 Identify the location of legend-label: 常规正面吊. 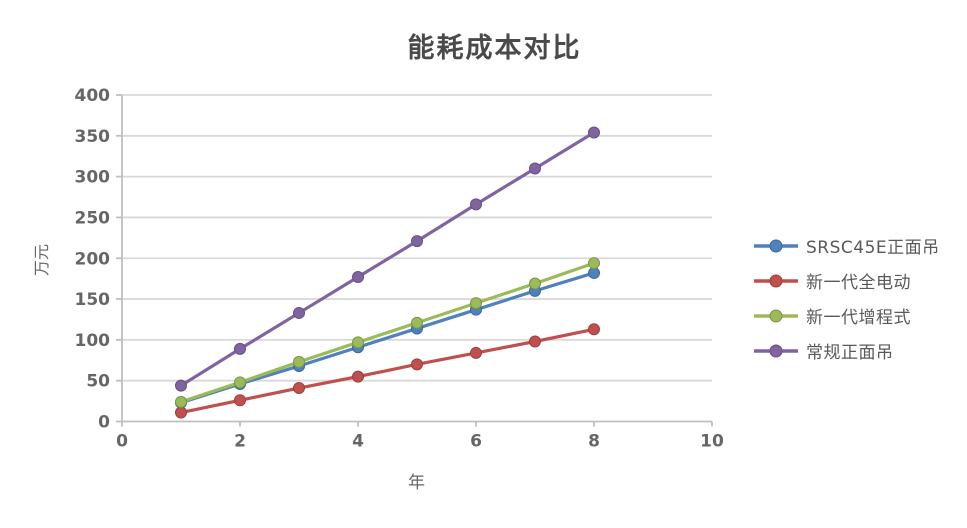
(850, 353).